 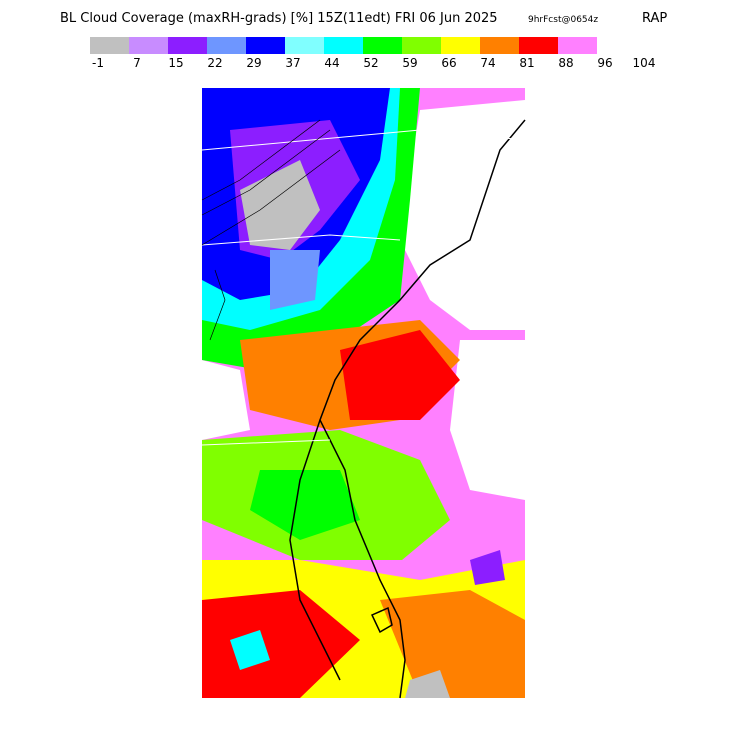 I want to click on legend-label: 66, so click(x=448, y=63).